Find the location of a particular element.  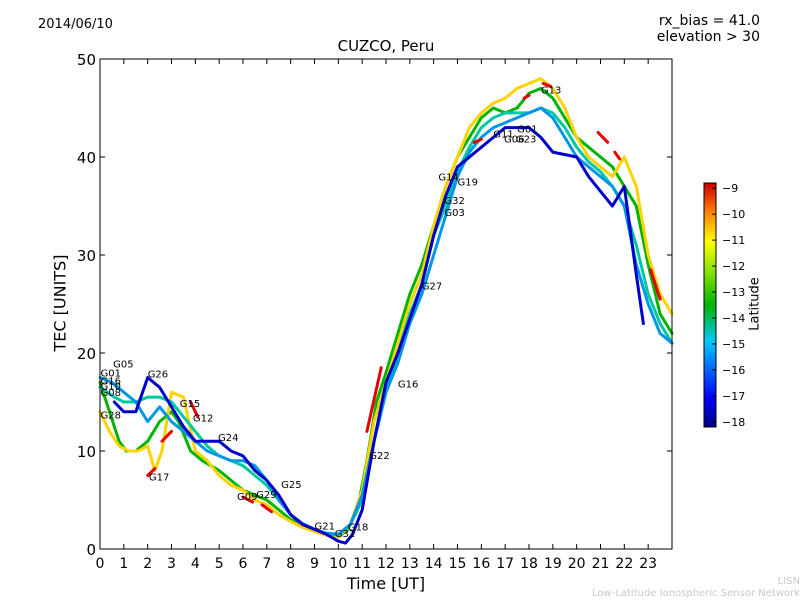

x-tick-label: 5 is located at coordinates (219, 564).